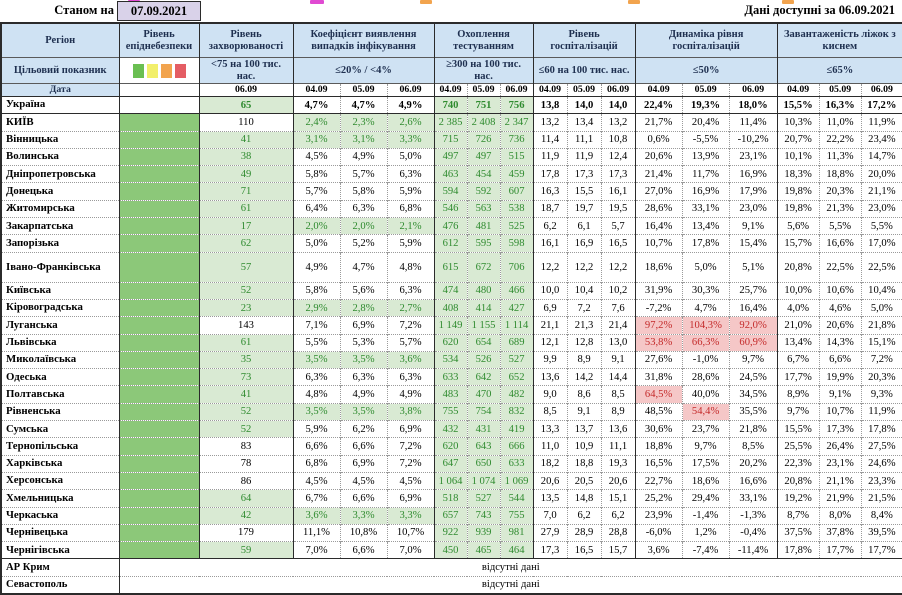  I want to click on test-cell: 595, so click(483, 243).